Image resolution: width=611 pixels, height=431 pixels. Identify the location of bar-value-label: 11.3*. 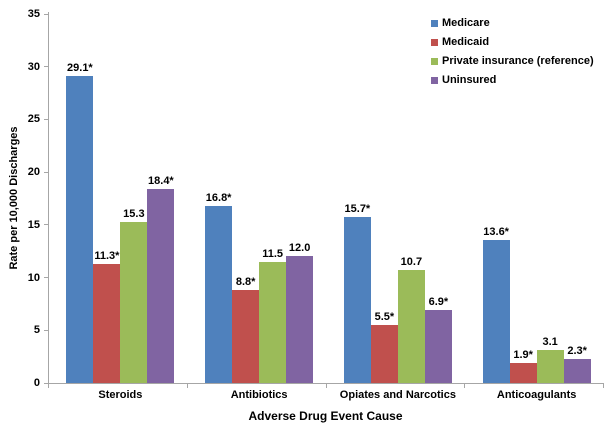
(107, 255).